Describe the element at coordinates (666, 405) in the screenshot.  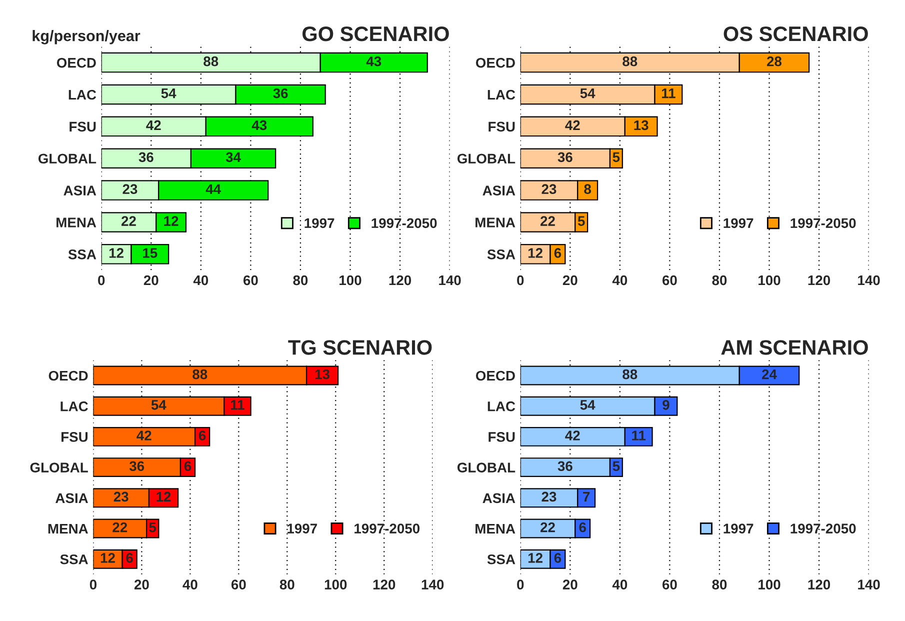
I see `data-label: 9` at that location.